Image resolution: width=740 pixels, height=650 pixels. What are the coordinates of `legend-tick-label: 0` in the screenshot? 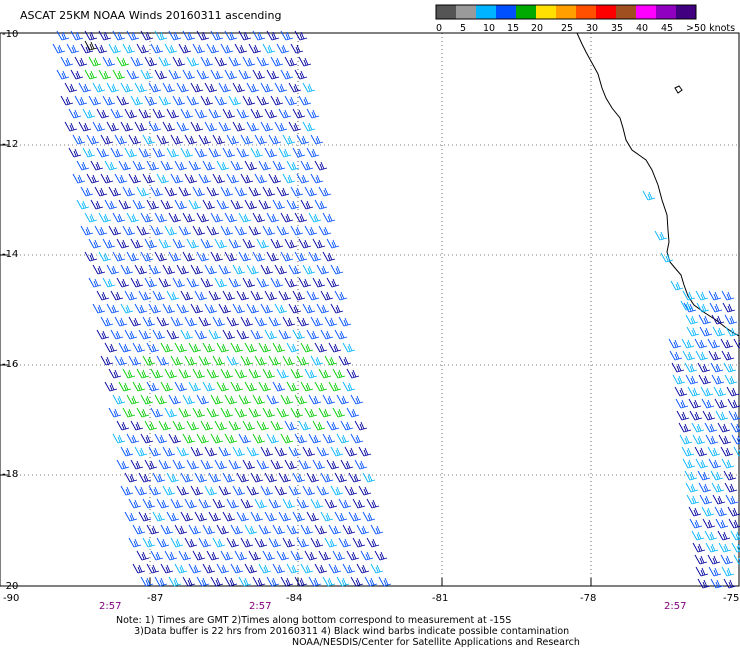 It's located at (439, 28).